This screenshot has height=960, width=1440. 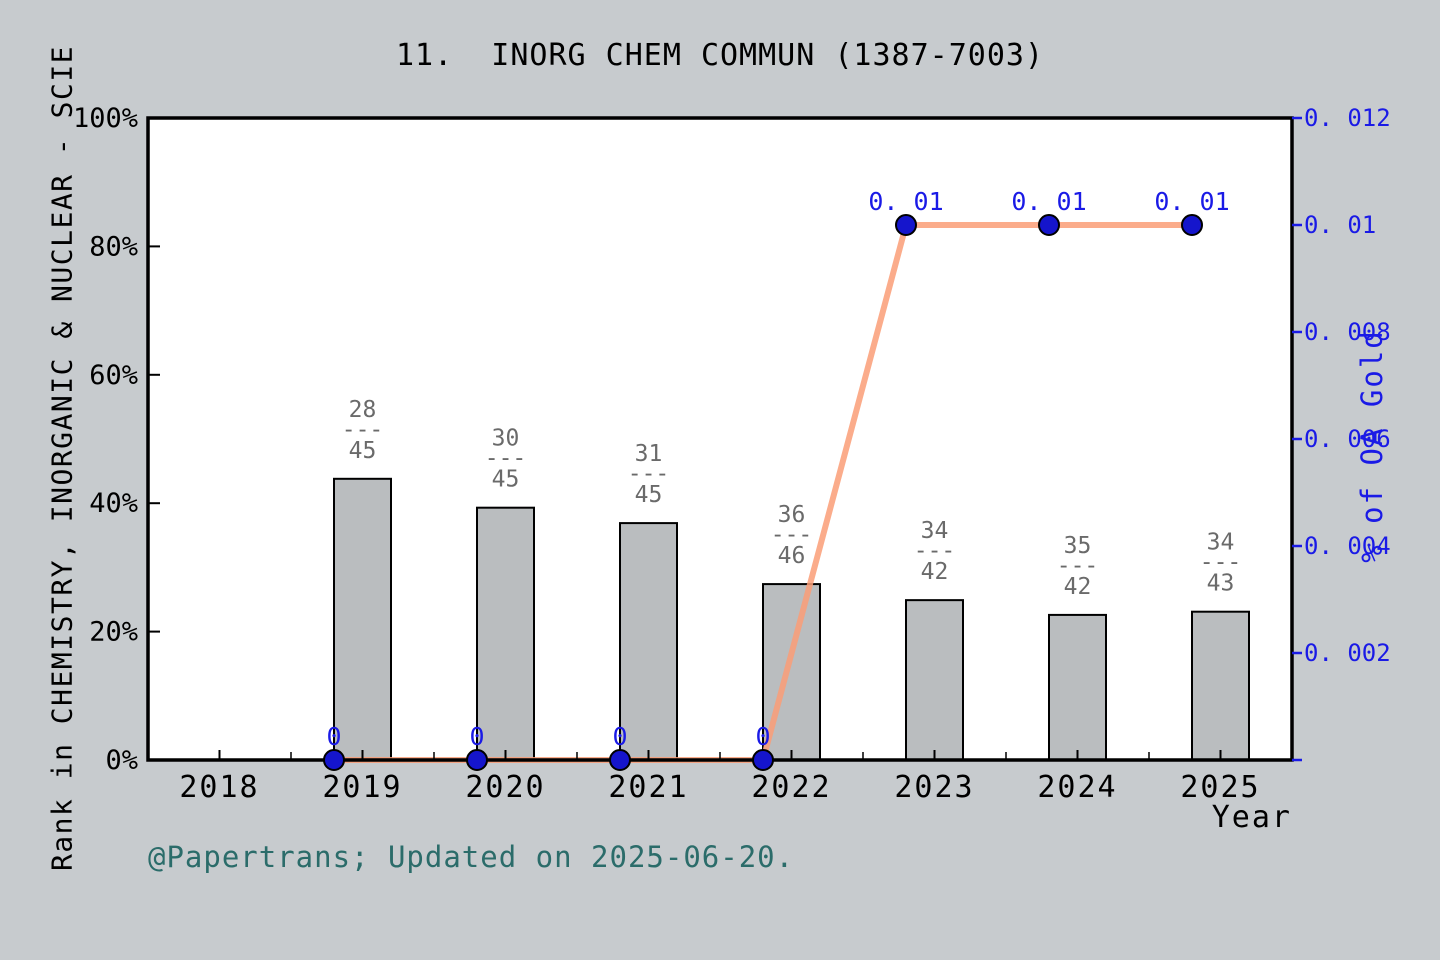 I want to click on left-tick-label: 40%, so click(x=113, y=503).